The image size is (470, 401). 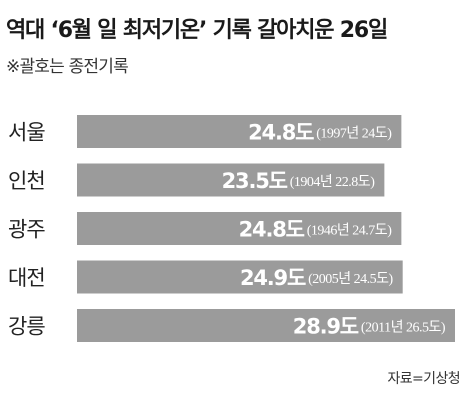 What do you see at coordinates (197, 30) in the screenshot?
I see `chart-title: 역대 ‘6월 일 최저기온’ 기록 갈아치운 26일` at bounding box center [197, 30].